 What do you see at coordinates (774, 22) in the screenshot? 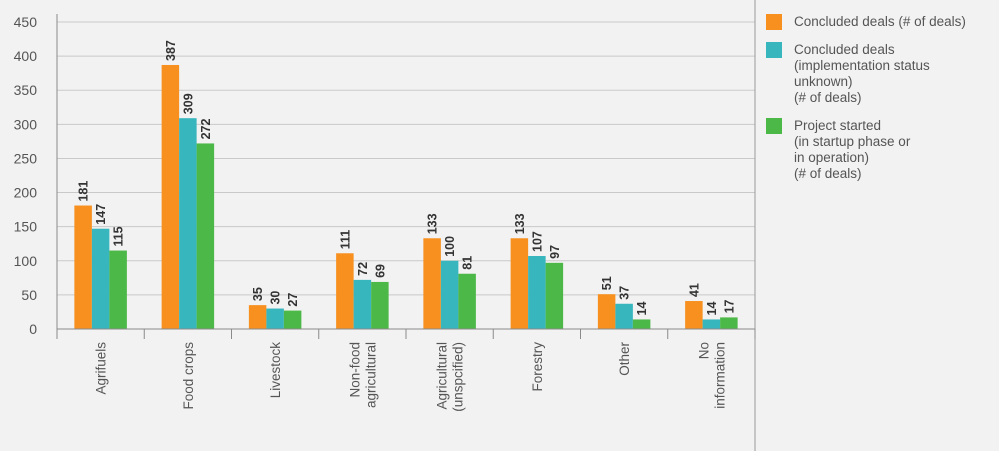
I see `legend-swatch-concluded` at bounding box center [774, 22].